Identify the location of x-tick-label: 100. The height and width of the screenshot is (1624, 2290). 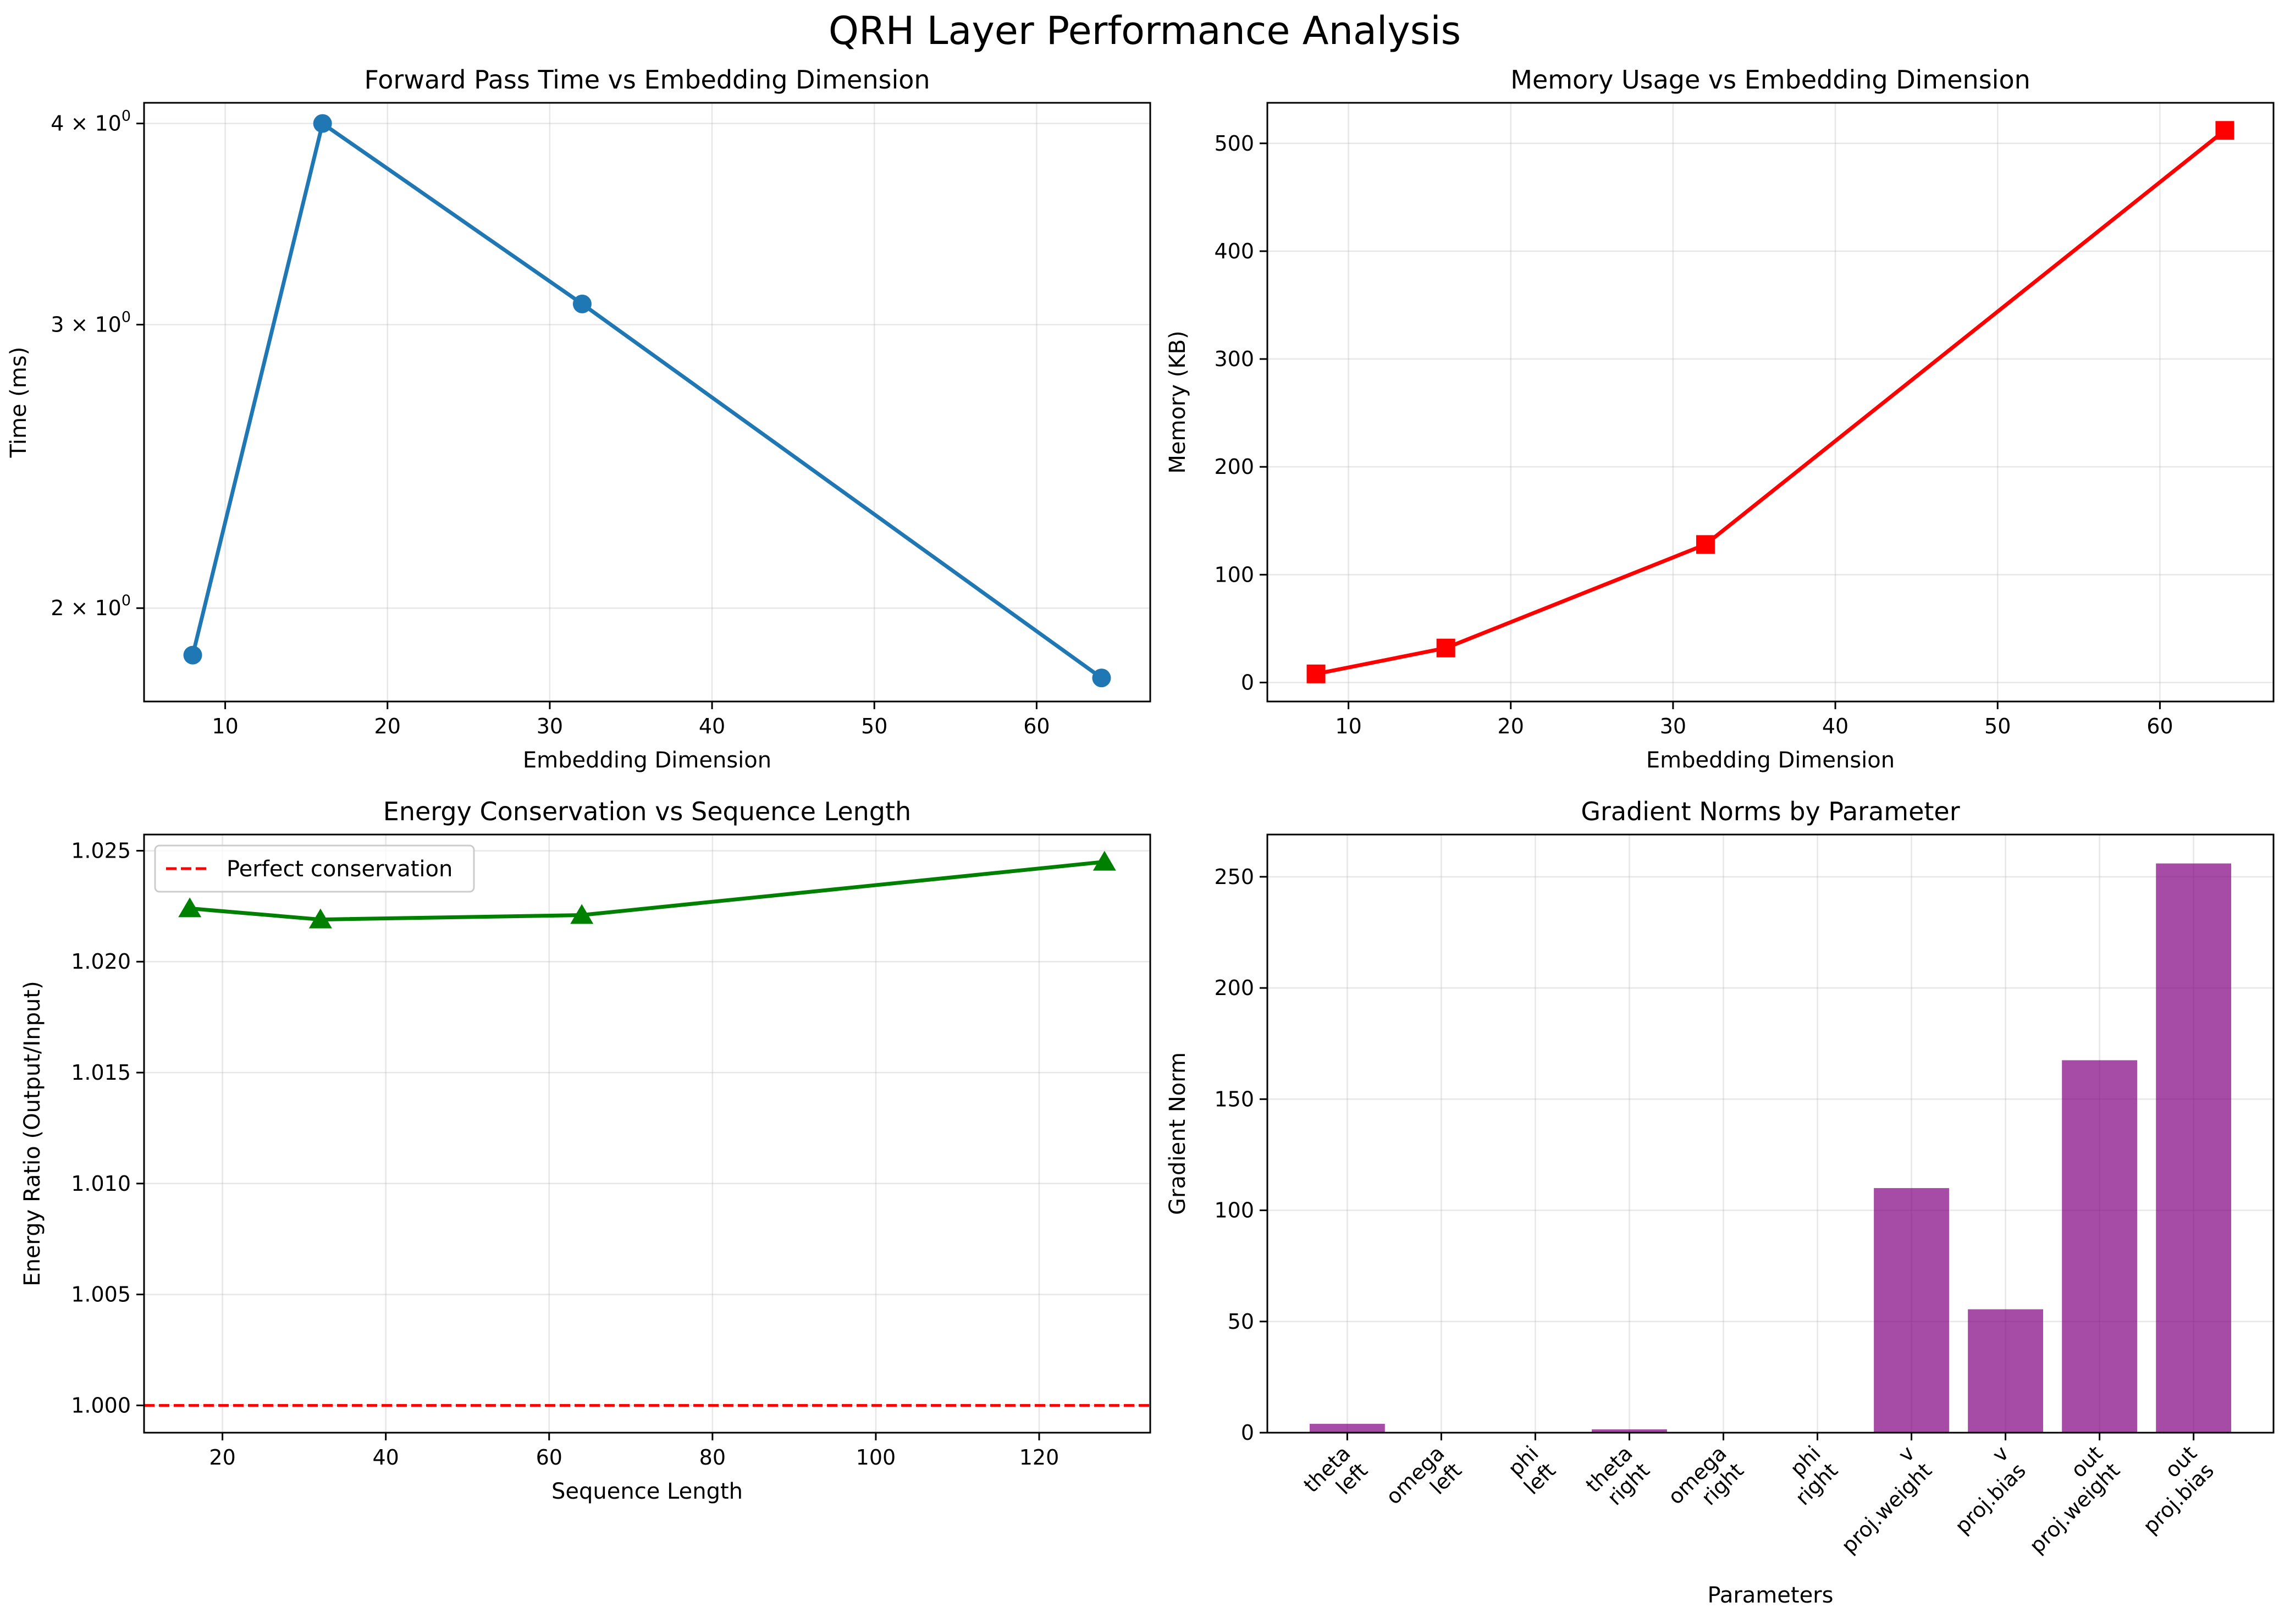
(876, 1457).